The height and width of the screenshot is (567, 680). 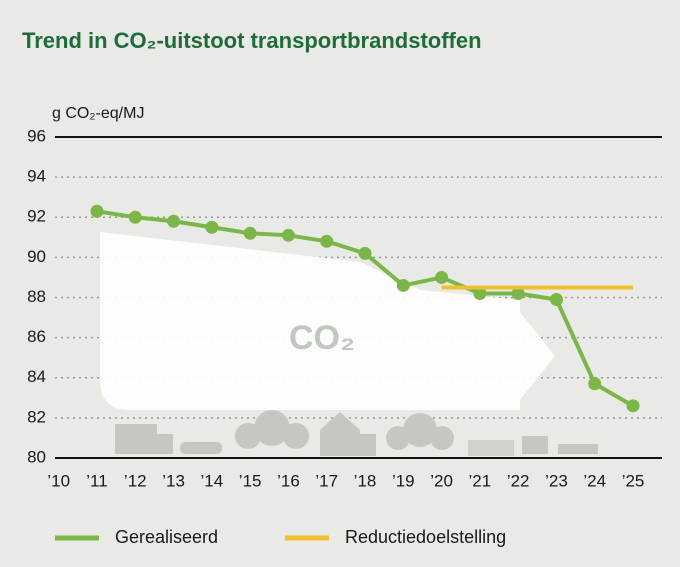 I want to click on y-tick-label: 82, so click(x=36, y=416).